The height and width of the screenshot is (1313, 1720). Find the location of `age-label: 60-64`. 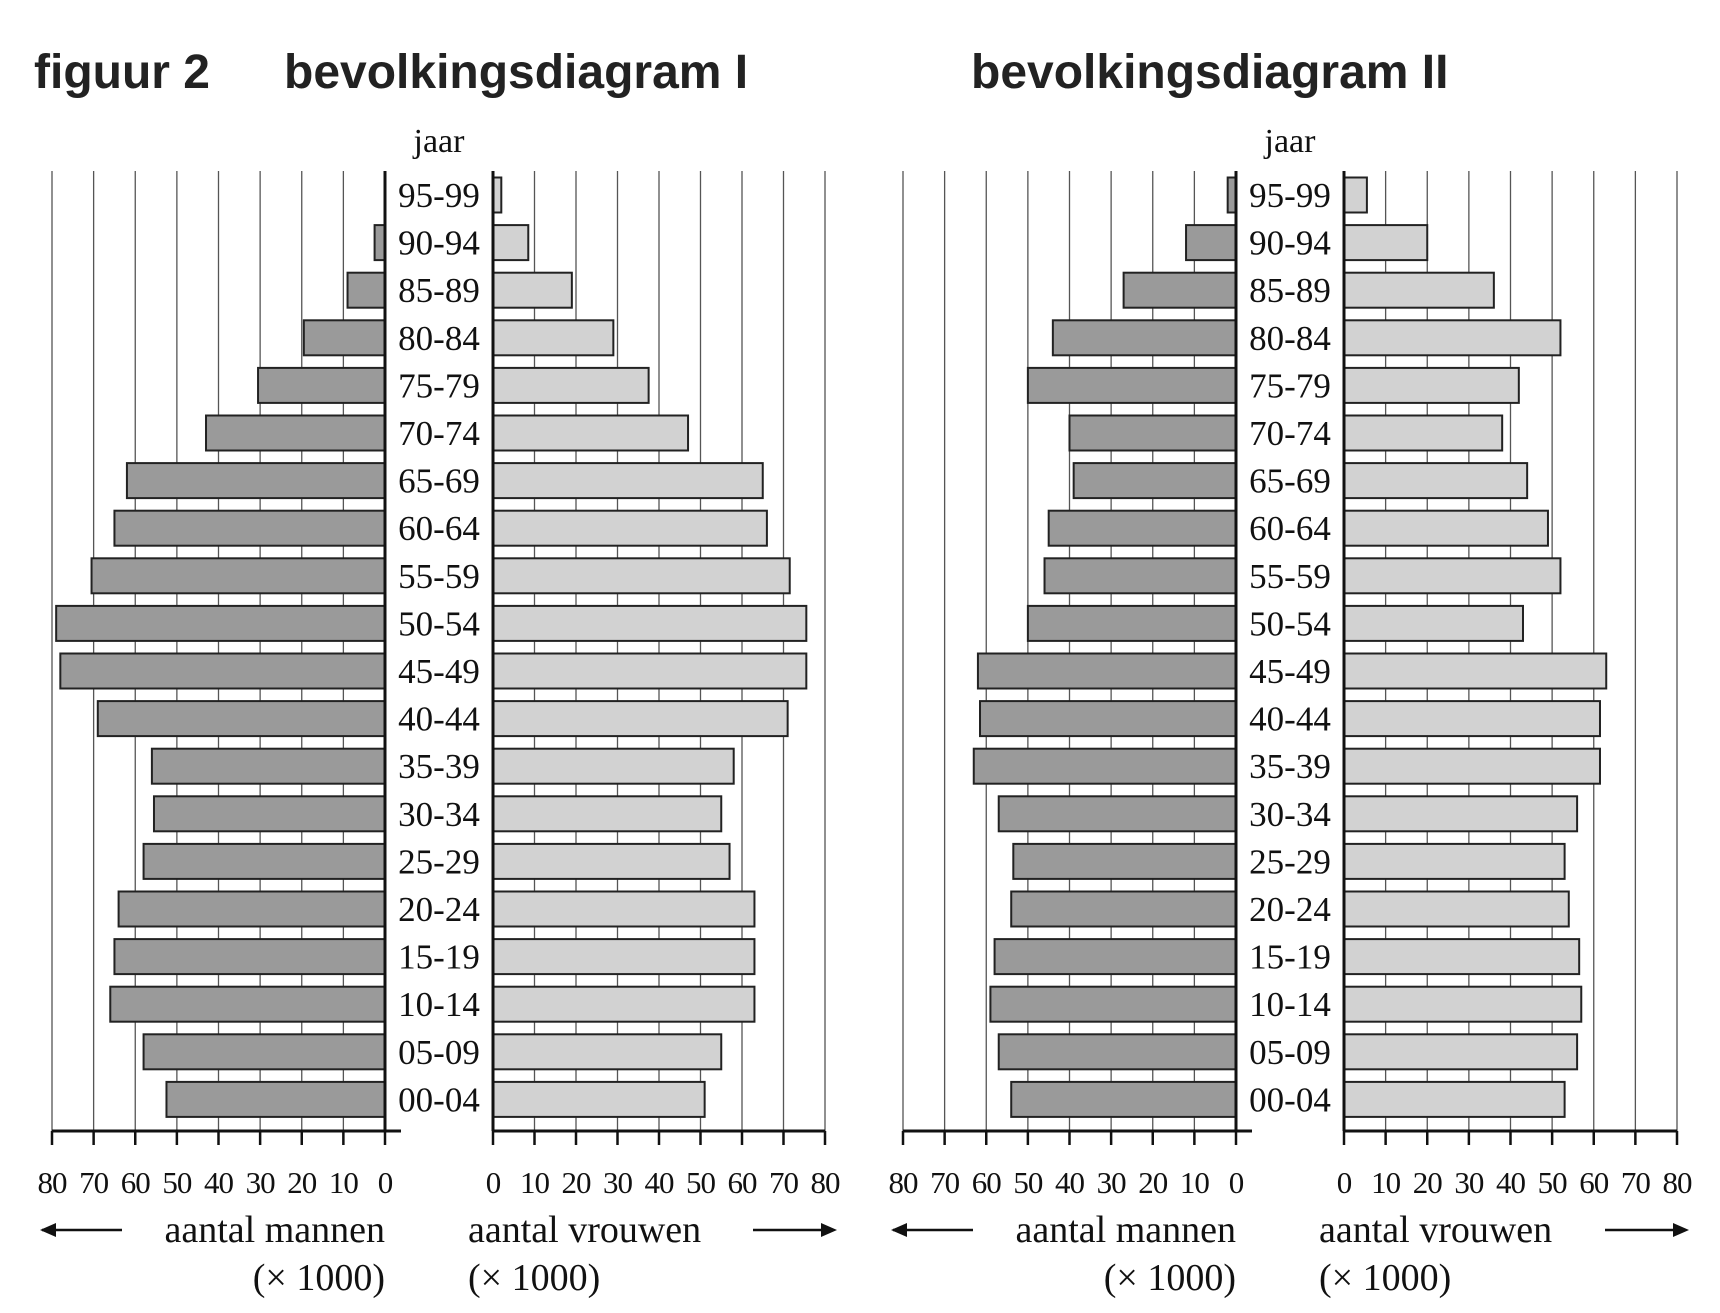

age-label: 60-64 is located at coordinates (1290, 528).